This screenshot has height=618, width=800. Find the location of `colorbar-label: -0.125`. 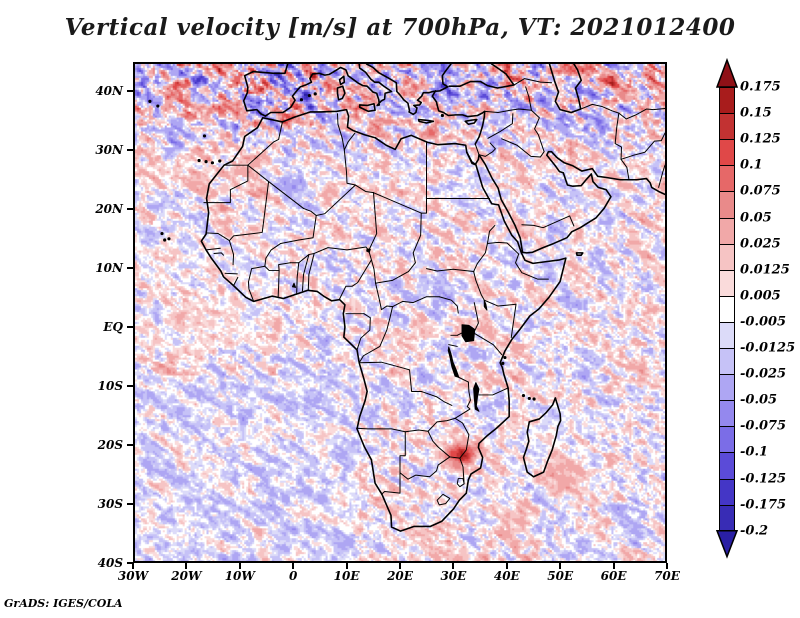

colorbar-label: -0.125 is located at coordinates (763, 478).